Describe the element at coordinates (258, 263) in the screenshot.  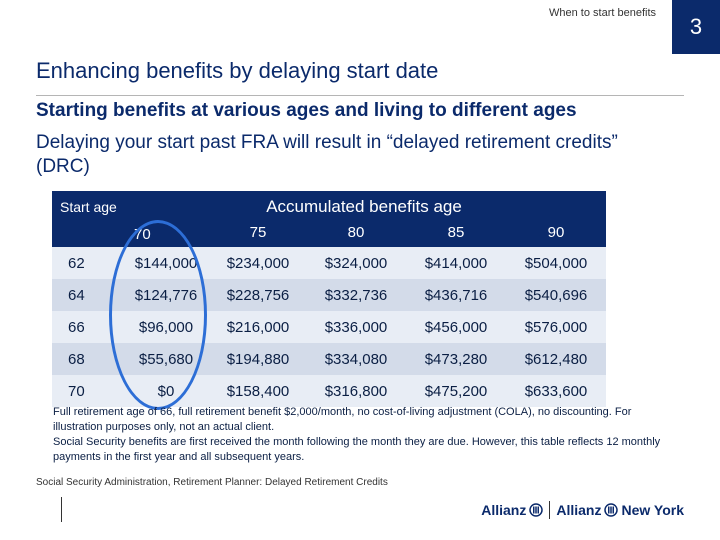
I see `benefit-cell: $234,000` at that location.